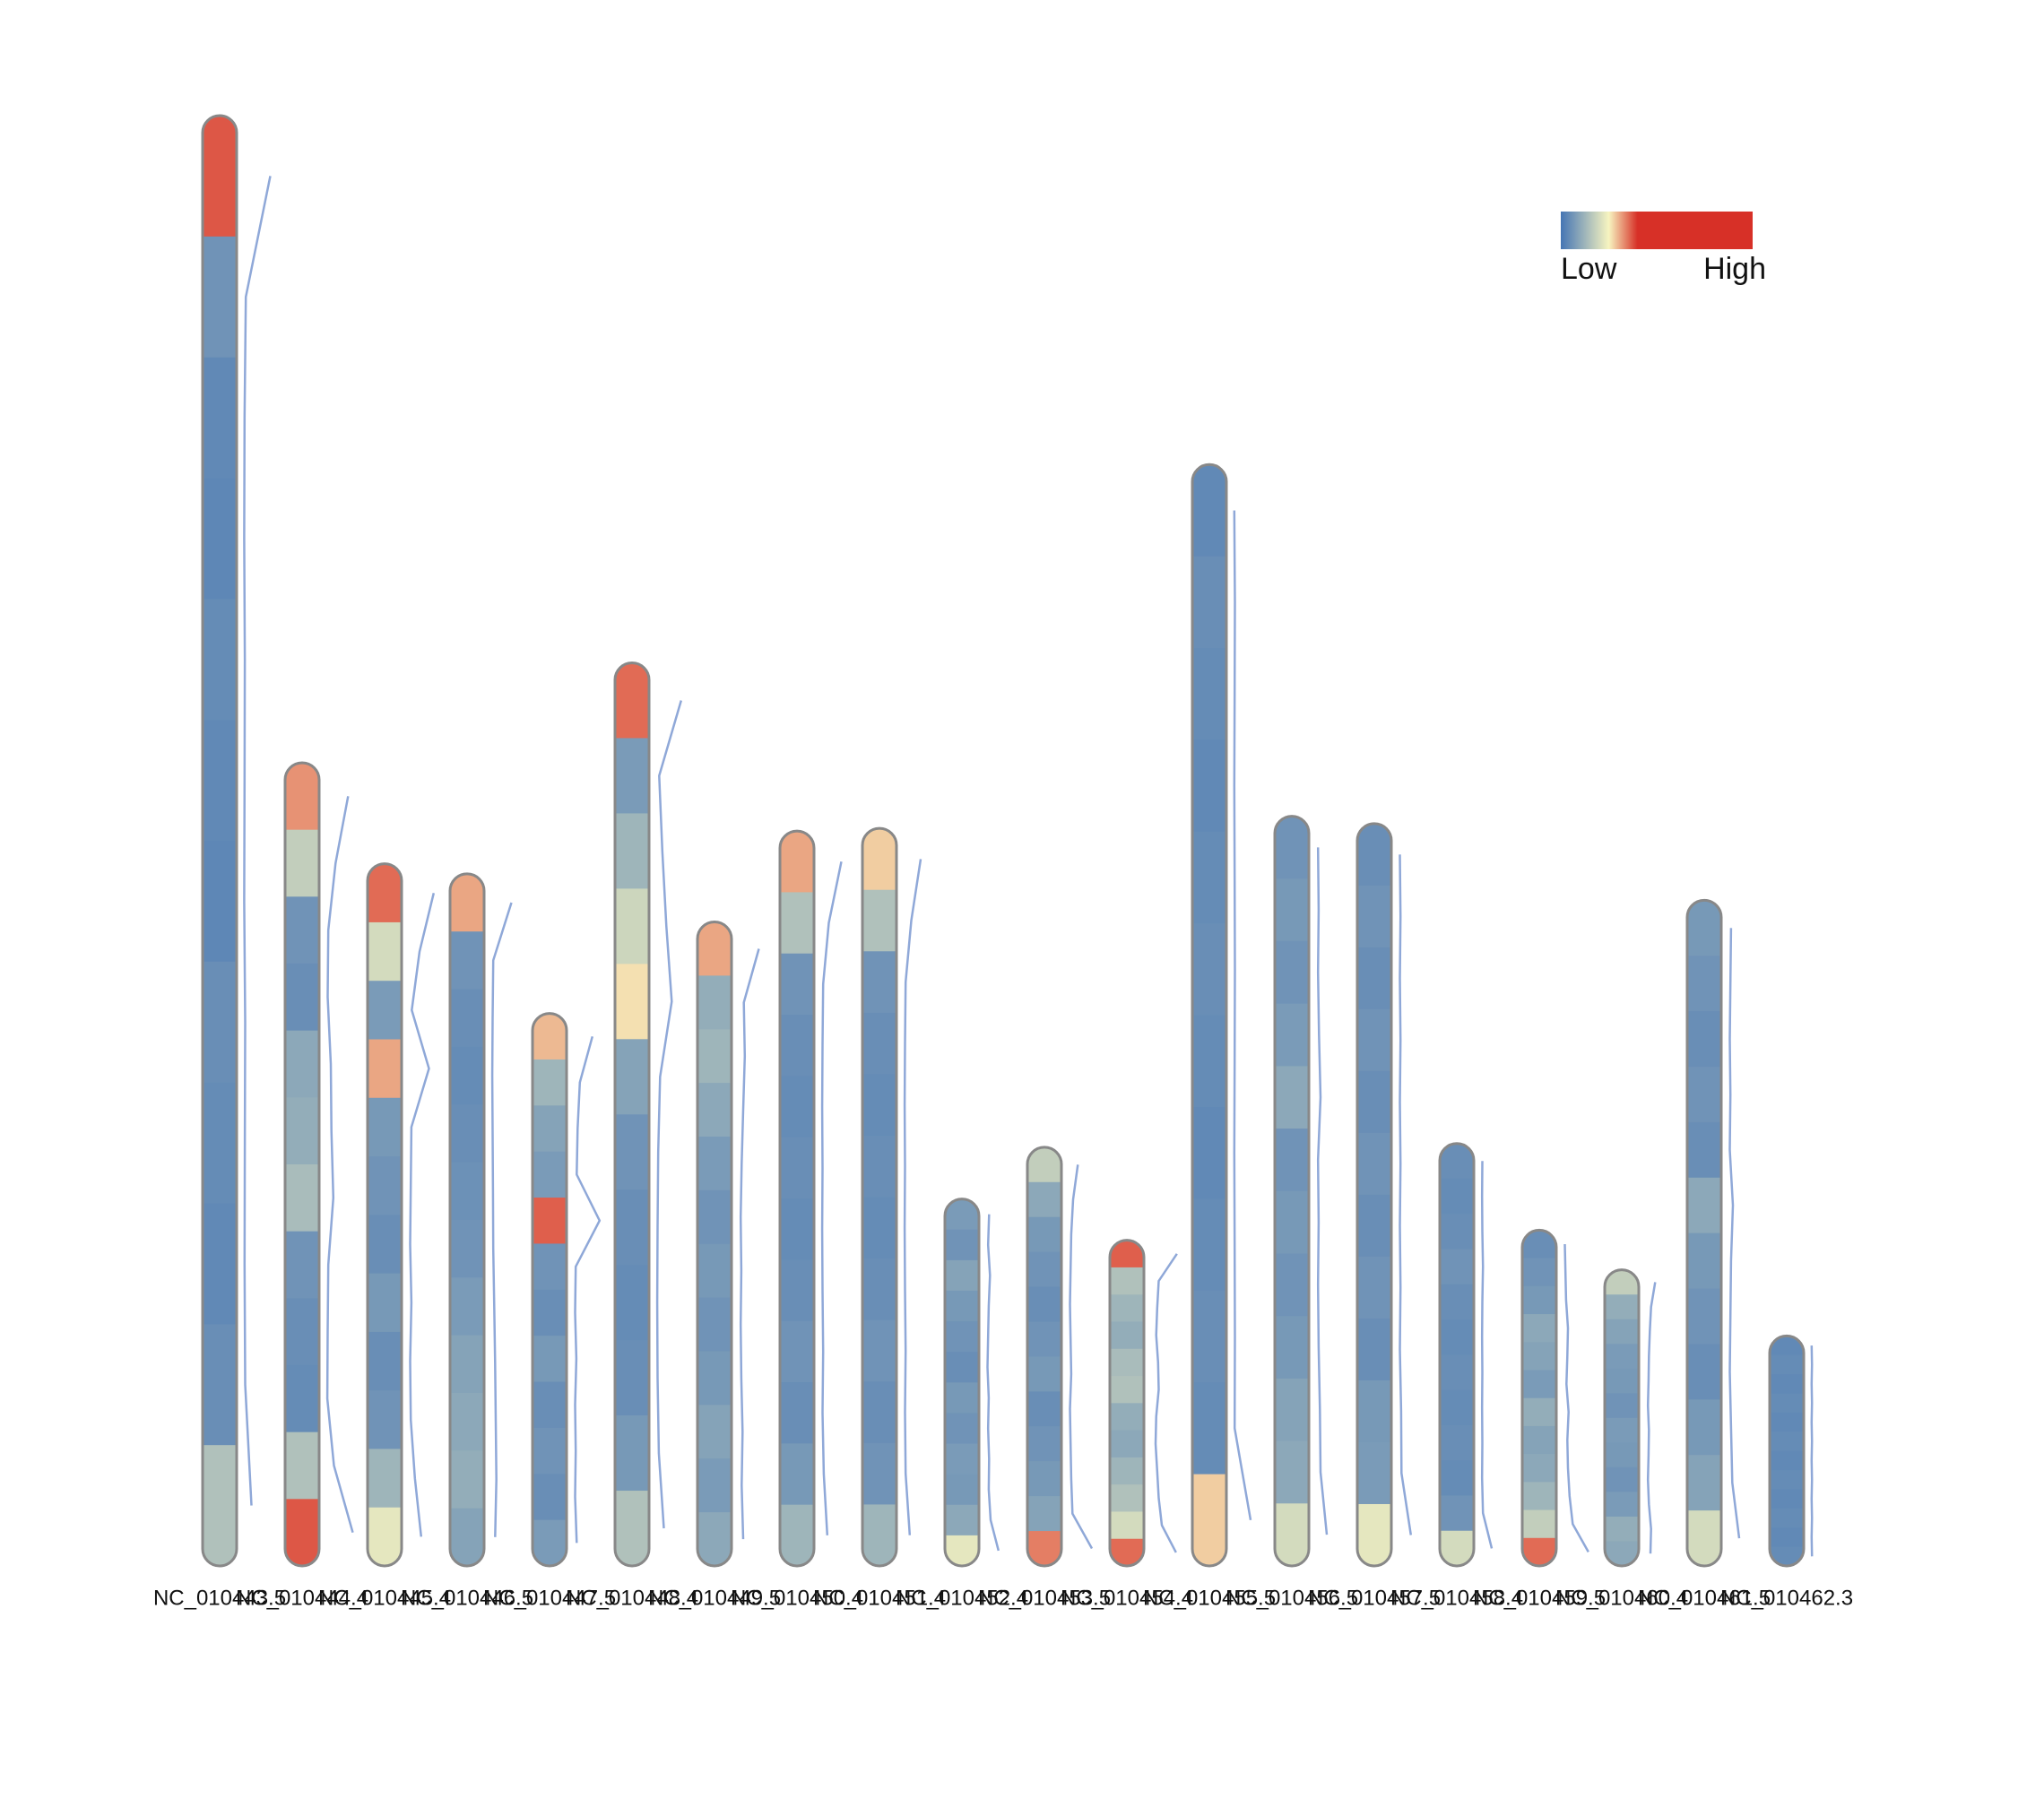 This screenshot has height=1799, width=2044. I want to click on chromosome-label: NC_010462.3, so click(1787, 1598).